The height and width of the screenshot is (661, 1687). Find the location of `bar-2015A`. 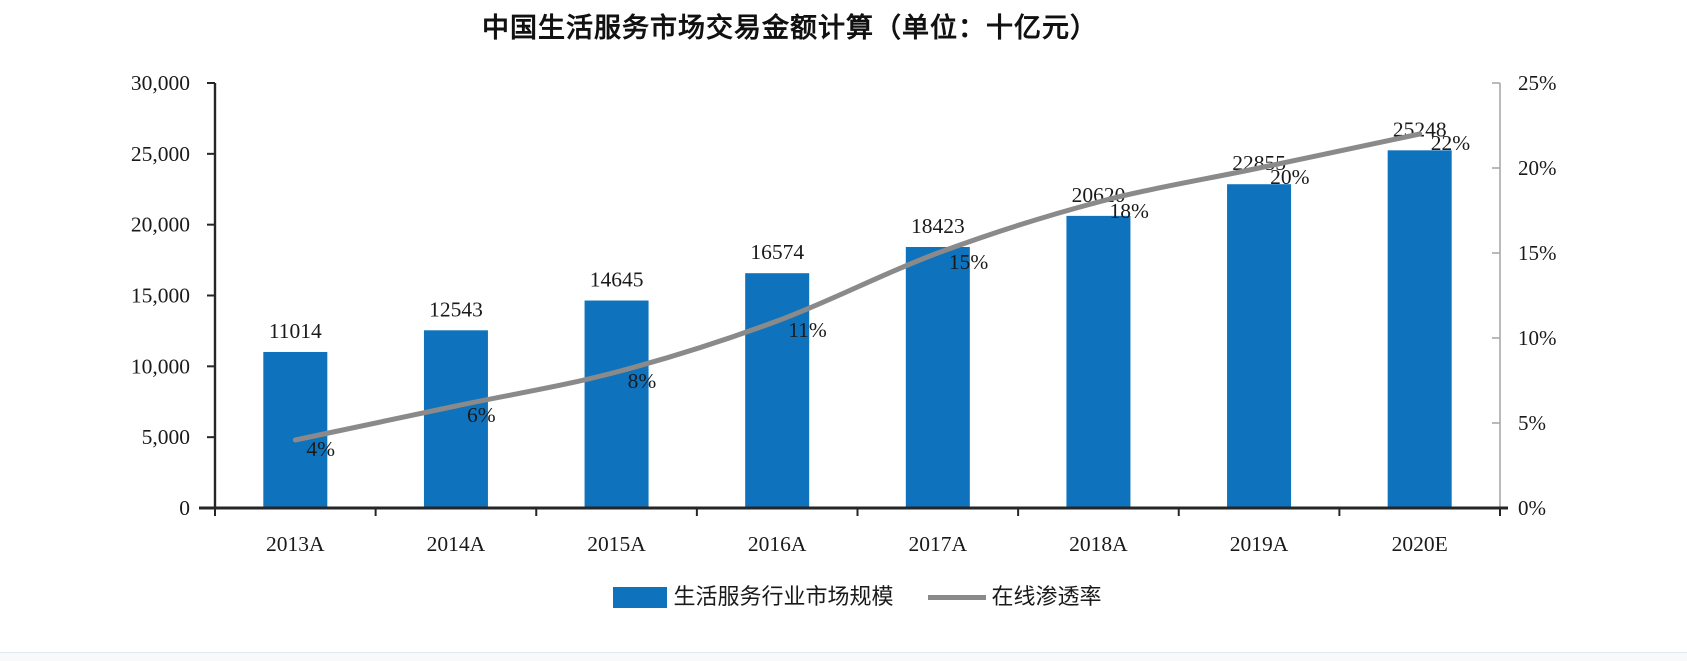

bar-2015A is located at coordinates (616, 404).